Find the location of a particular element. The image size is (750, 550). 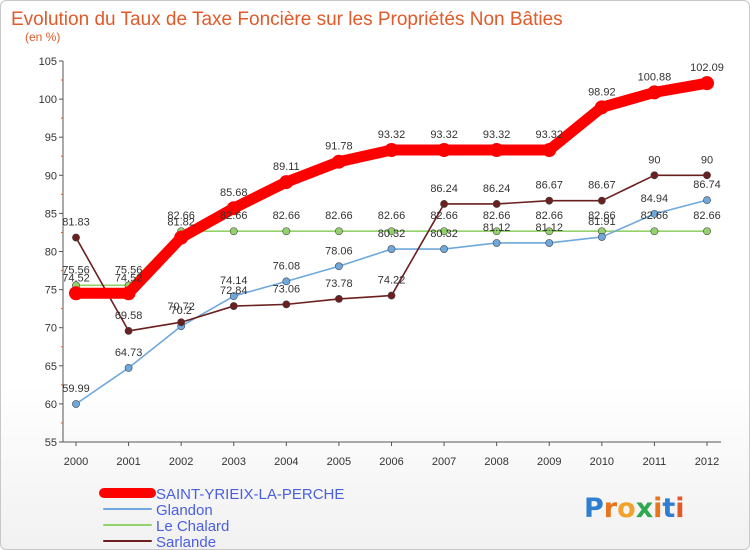

data-label: 76.08 is located at coordinates (287, 266).